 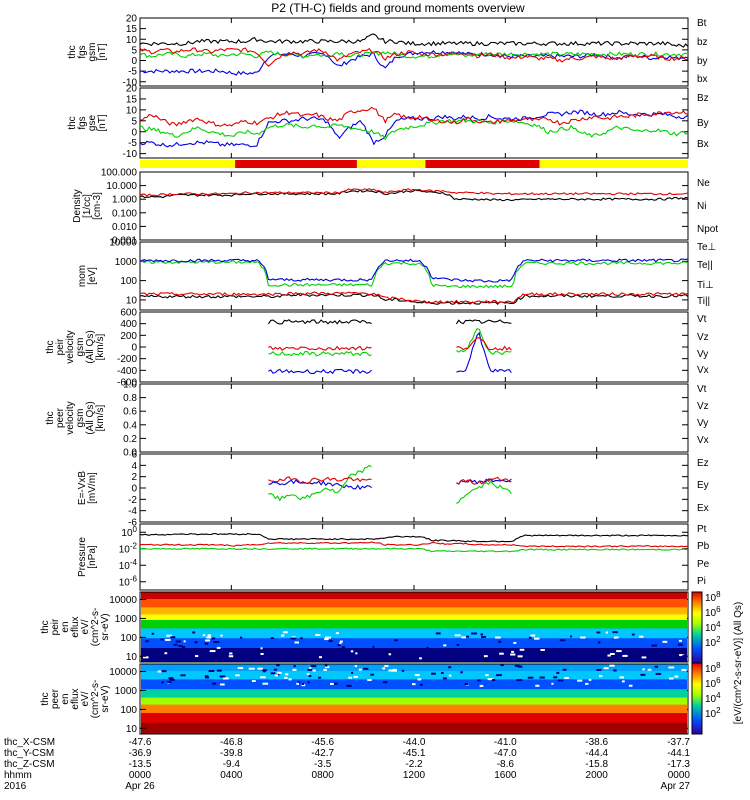 What do you see at coordinates (134, 50) in the screenshot?
I see `ytick-label: 5` at bounding box center [134, 50].